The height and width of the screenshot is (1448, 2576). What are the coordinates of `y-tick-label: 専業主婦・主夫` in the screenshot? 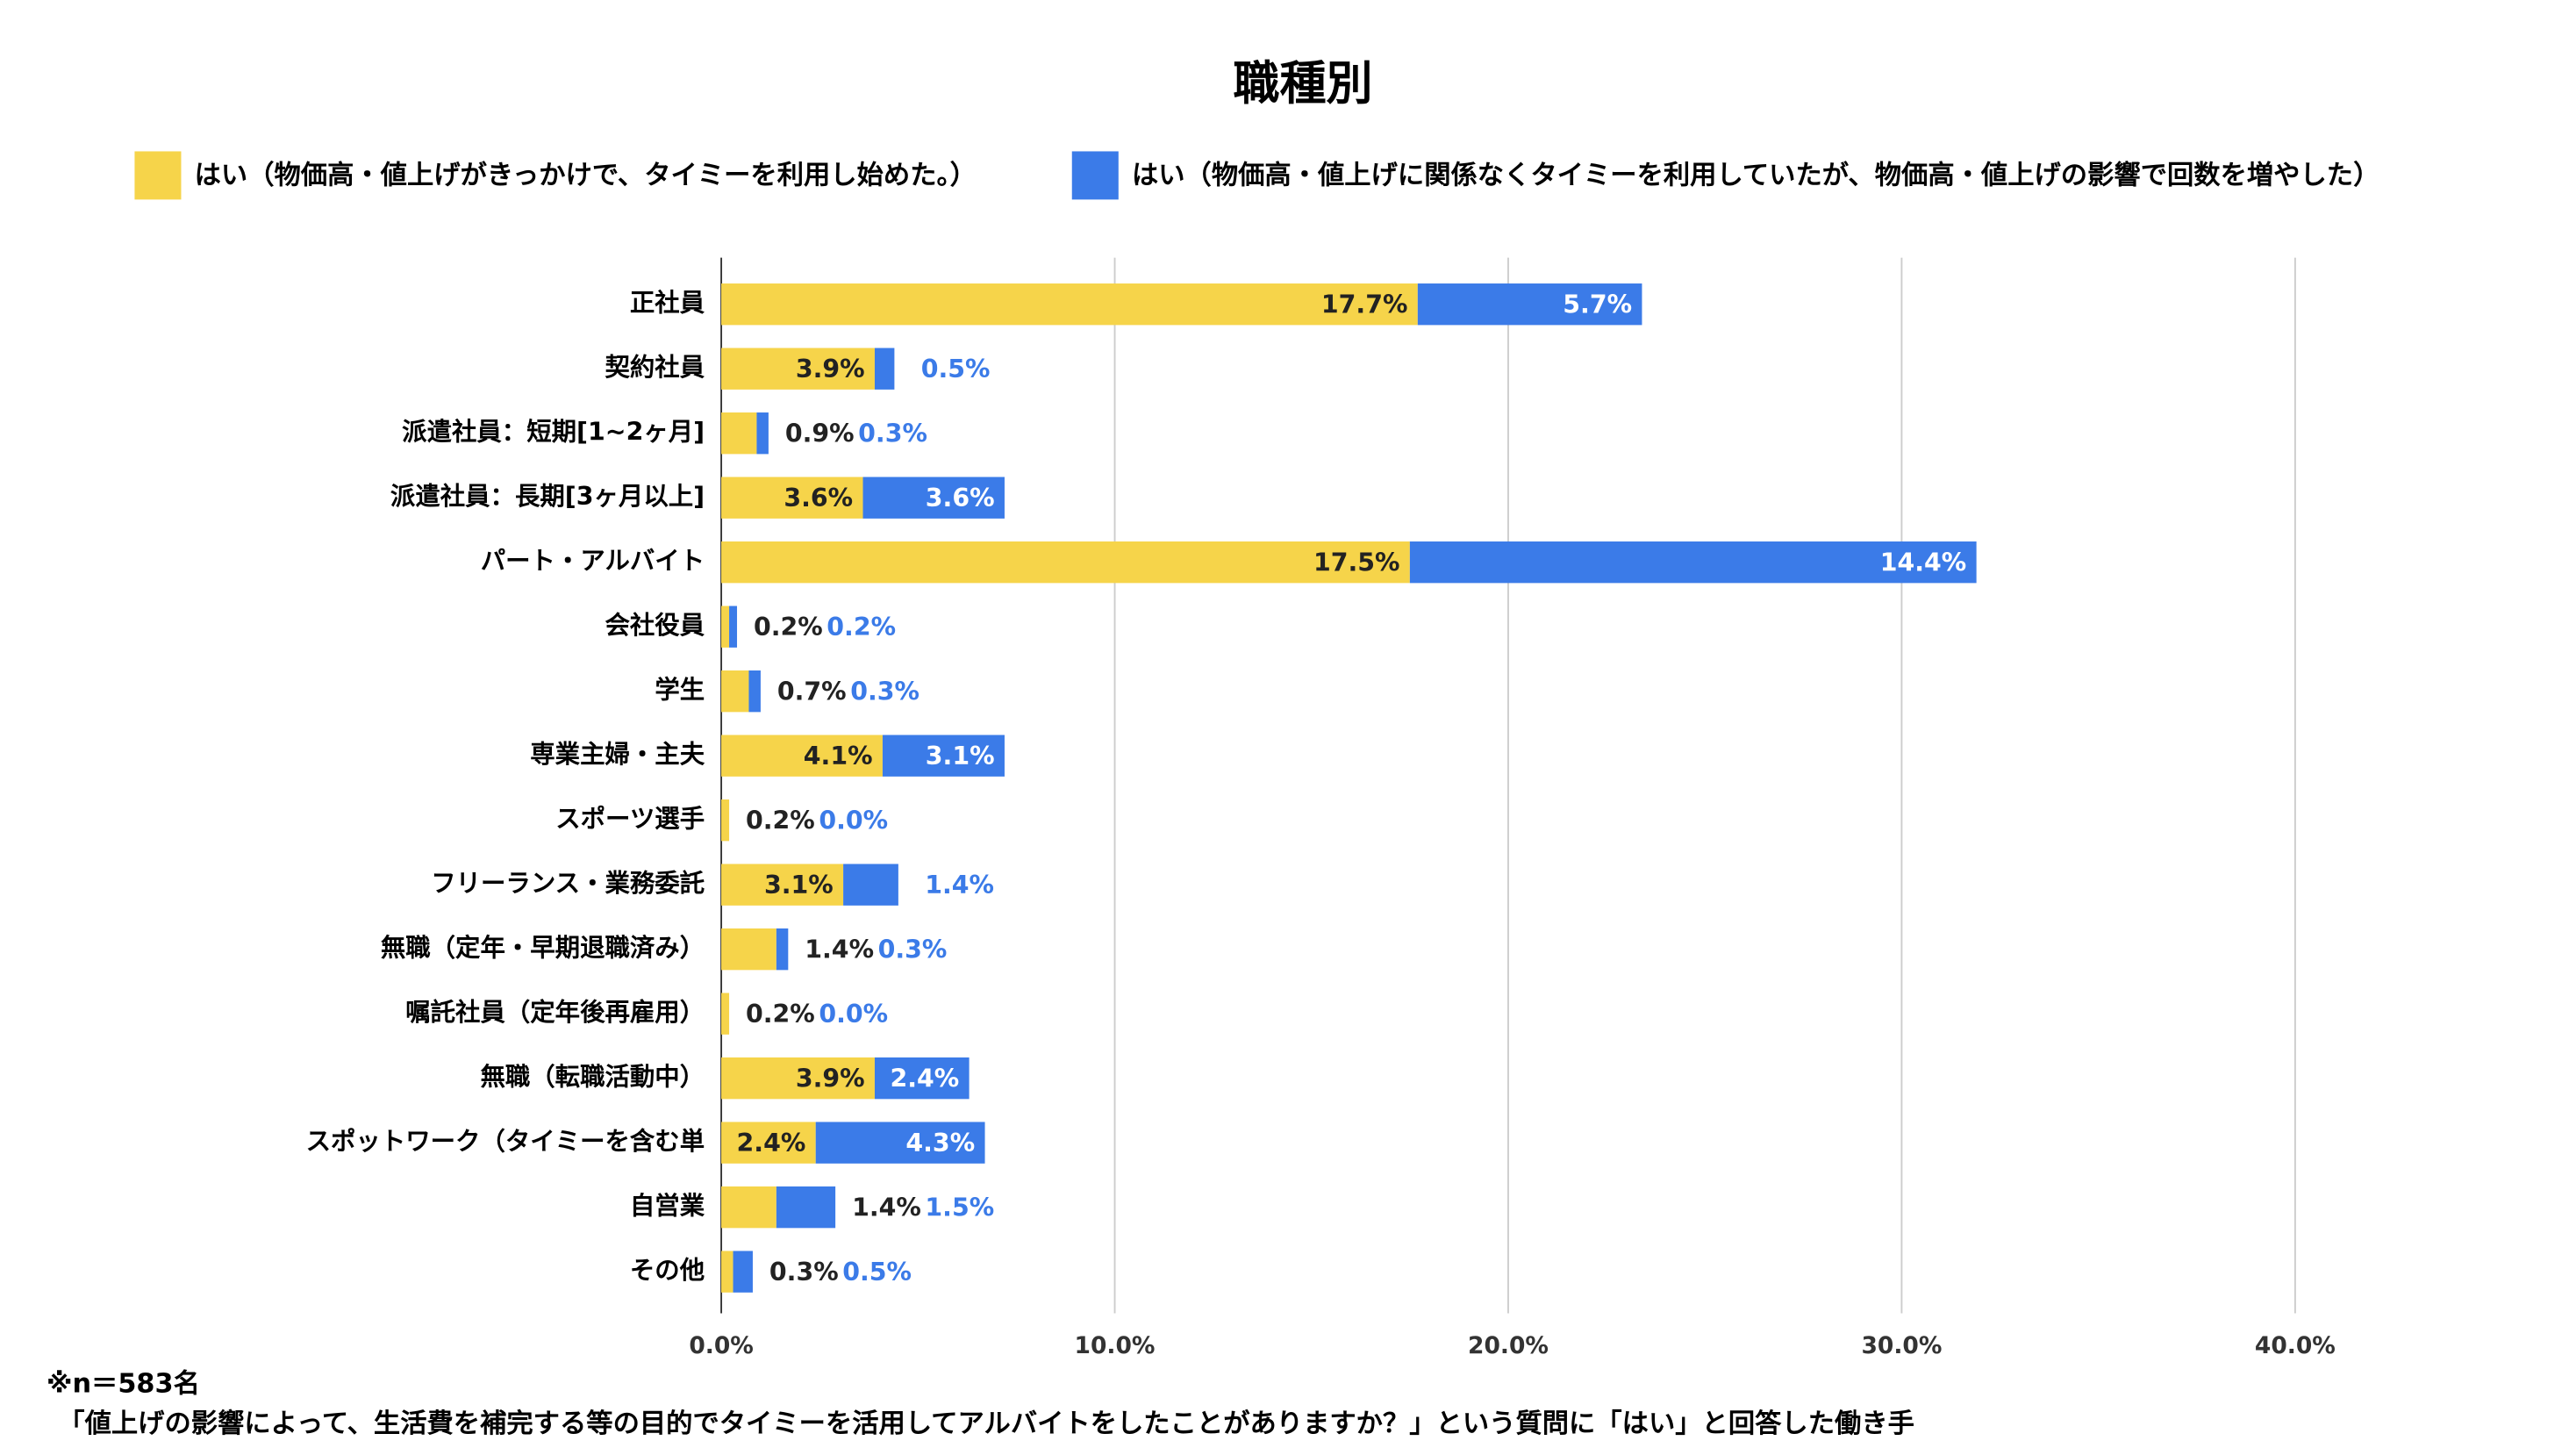 It's located at (617, 754).